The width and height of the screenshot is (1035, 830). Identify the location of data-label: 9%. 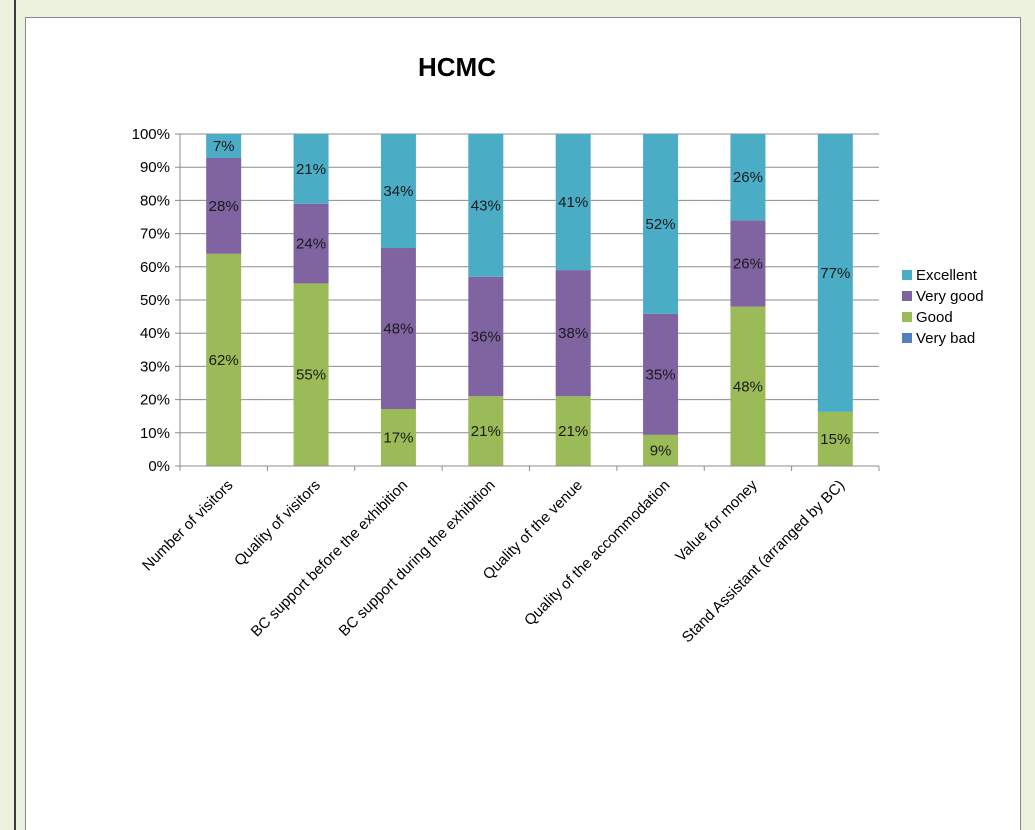
(661, 450).